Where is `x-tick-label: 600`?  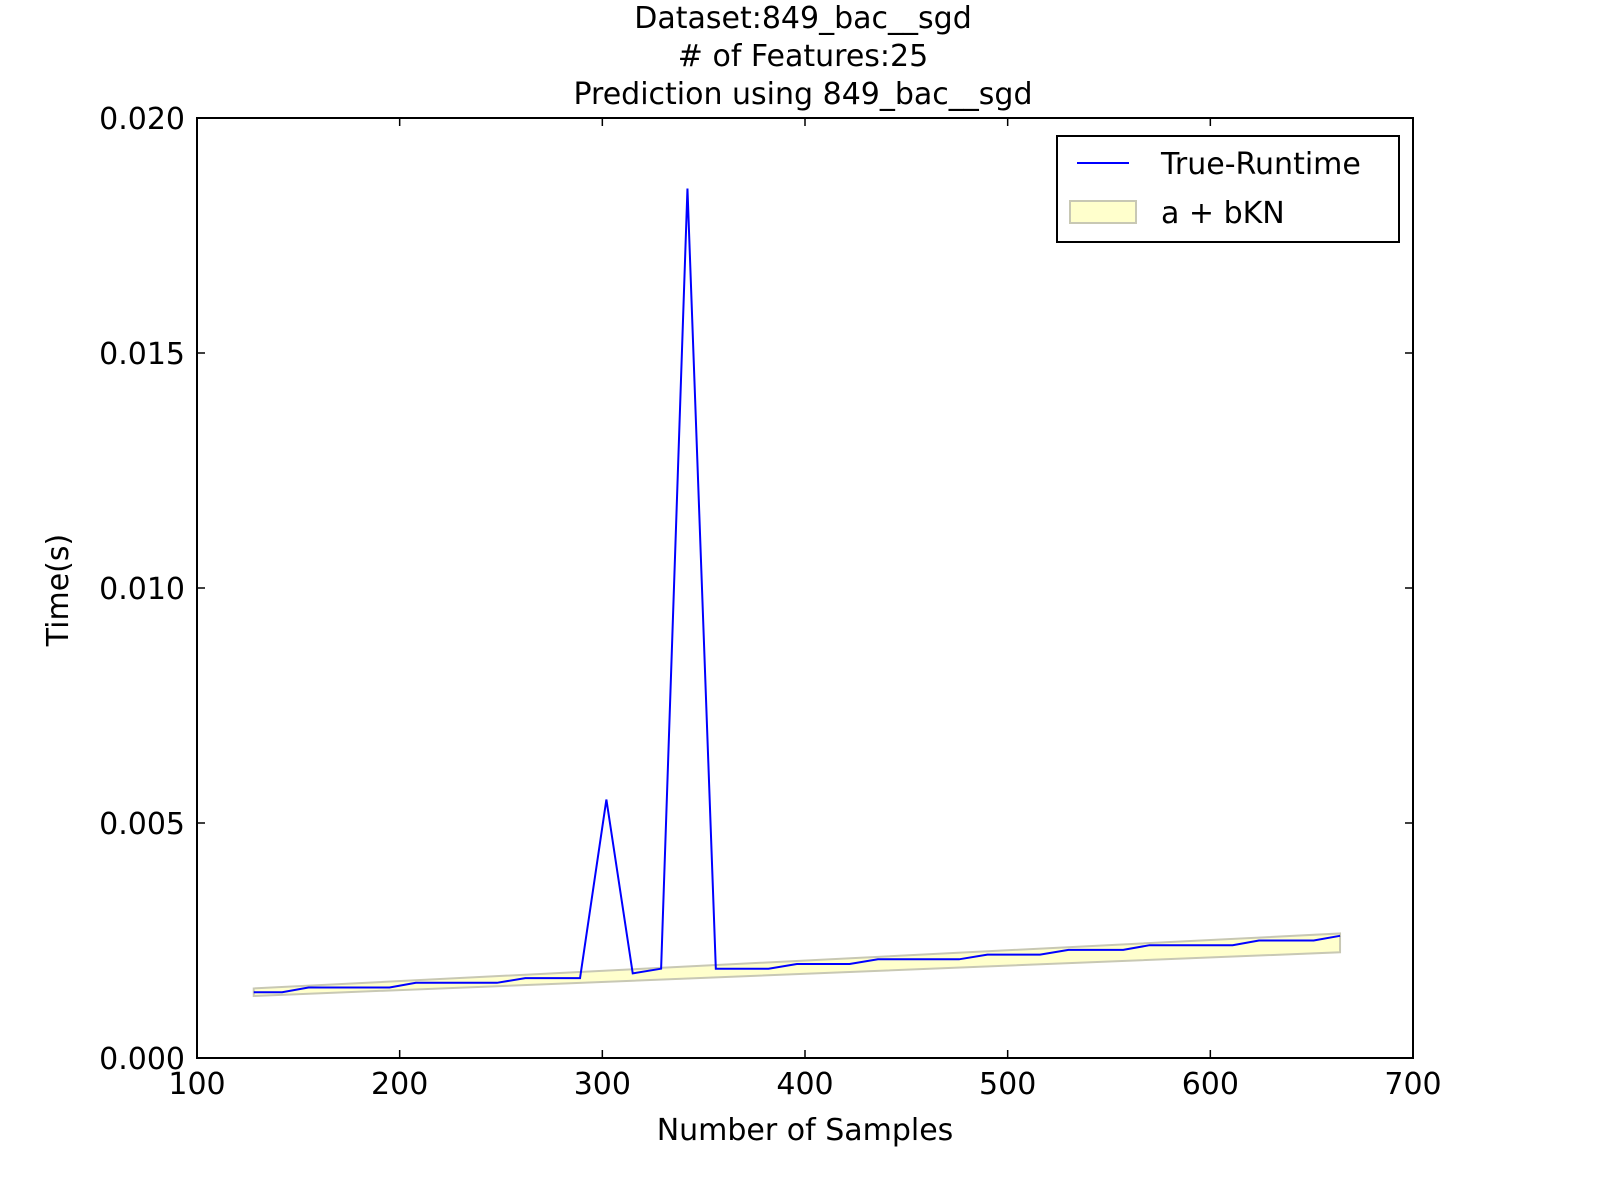
x-tick-label: 600 is located at coordinates (1210, 1084).